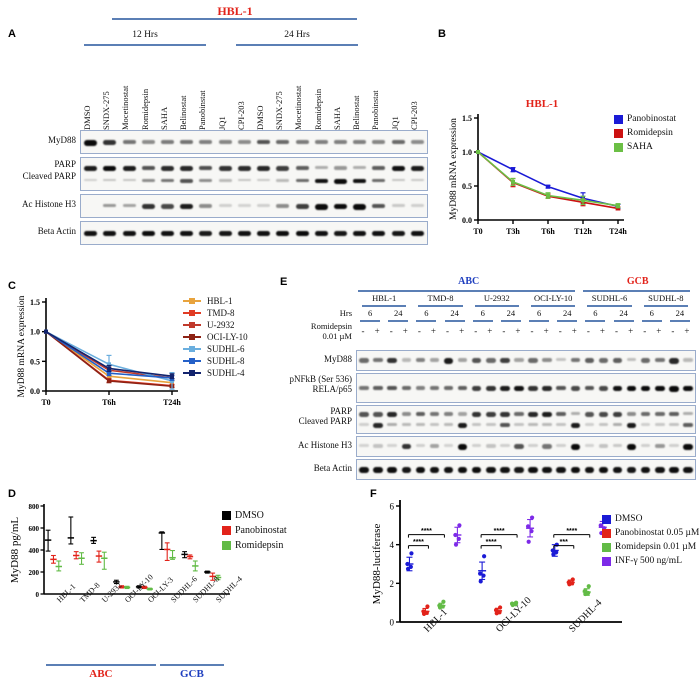 This screenshot has height=700, width=700. I want to click on panel-a-time-group-24: 24 Hrs, so click(297, 35).